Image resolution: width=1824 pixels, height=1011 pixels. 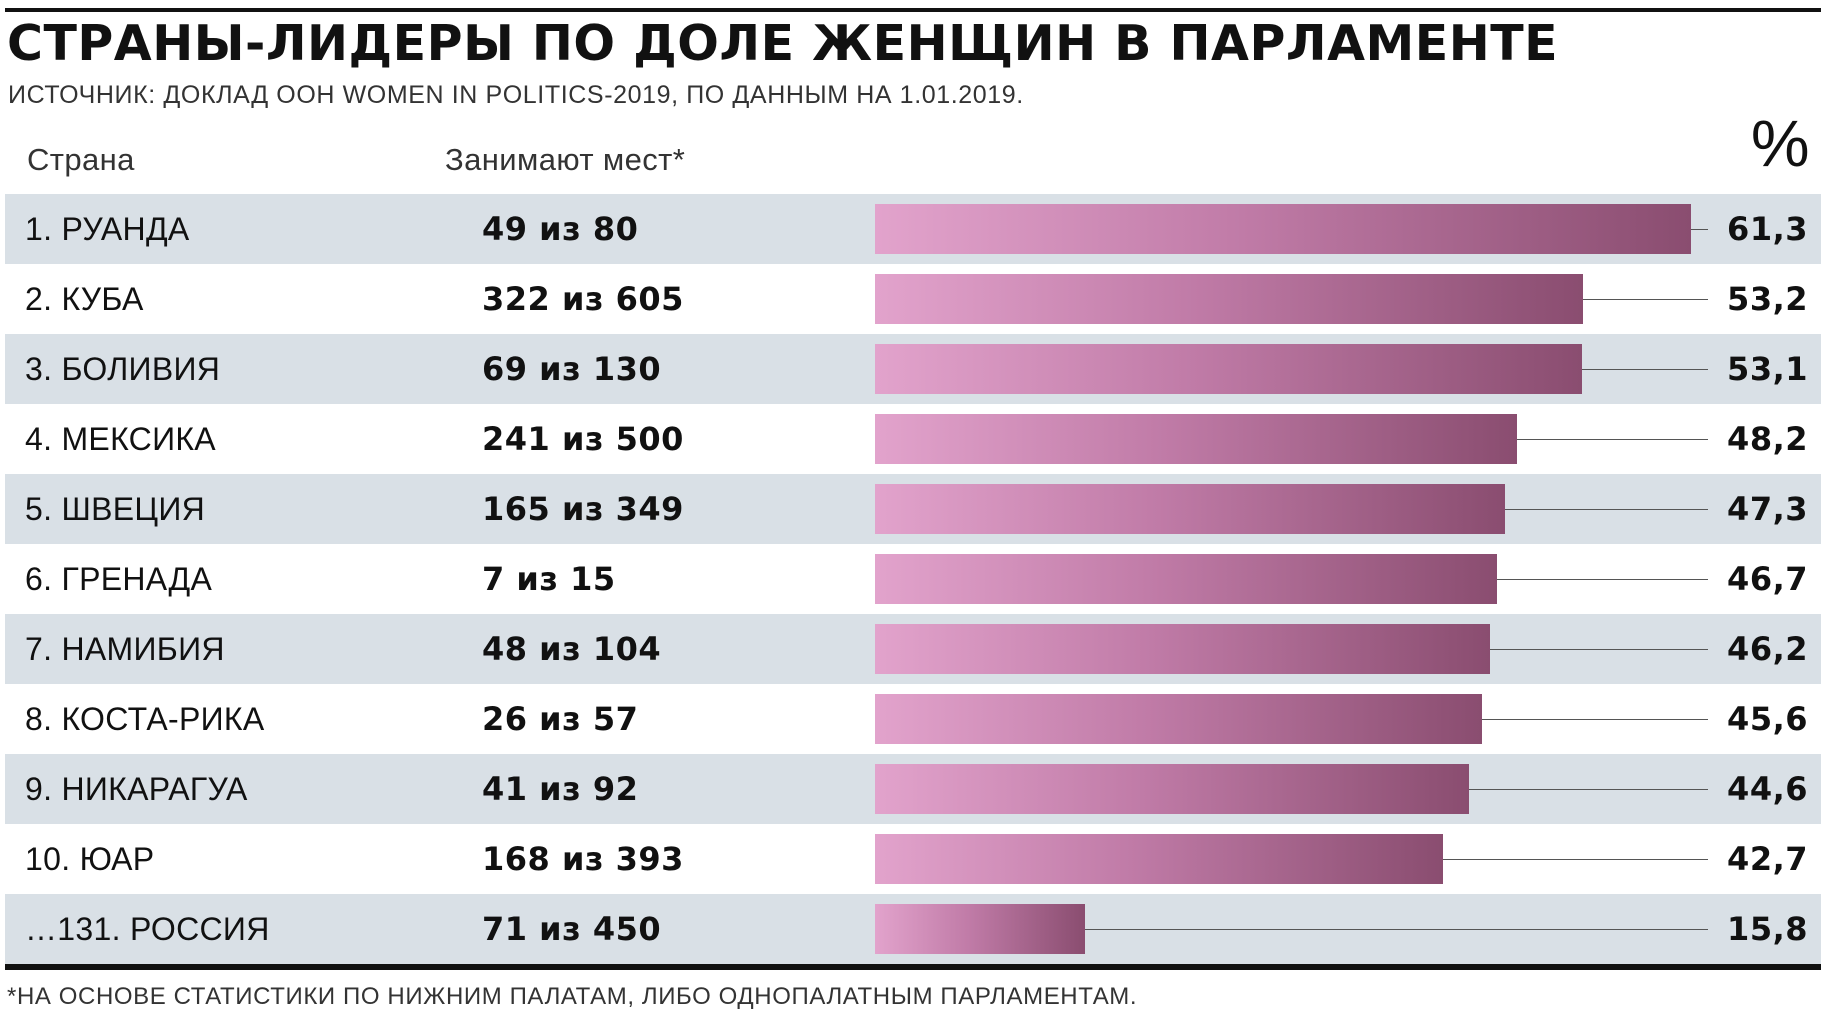 What do you see at coordinates (90, 859) in the screenshot?
I see `country-label: 10. ЮАР` at bounding box center [90, 859].